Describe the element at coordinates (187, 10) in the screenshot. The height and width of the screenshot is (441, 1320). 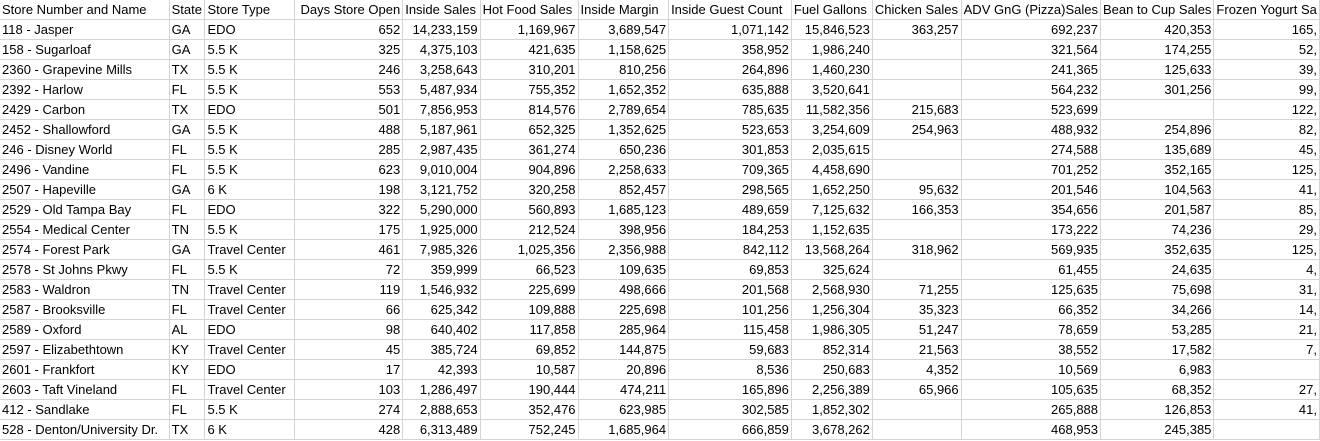
I see `column-header: State` at that location.